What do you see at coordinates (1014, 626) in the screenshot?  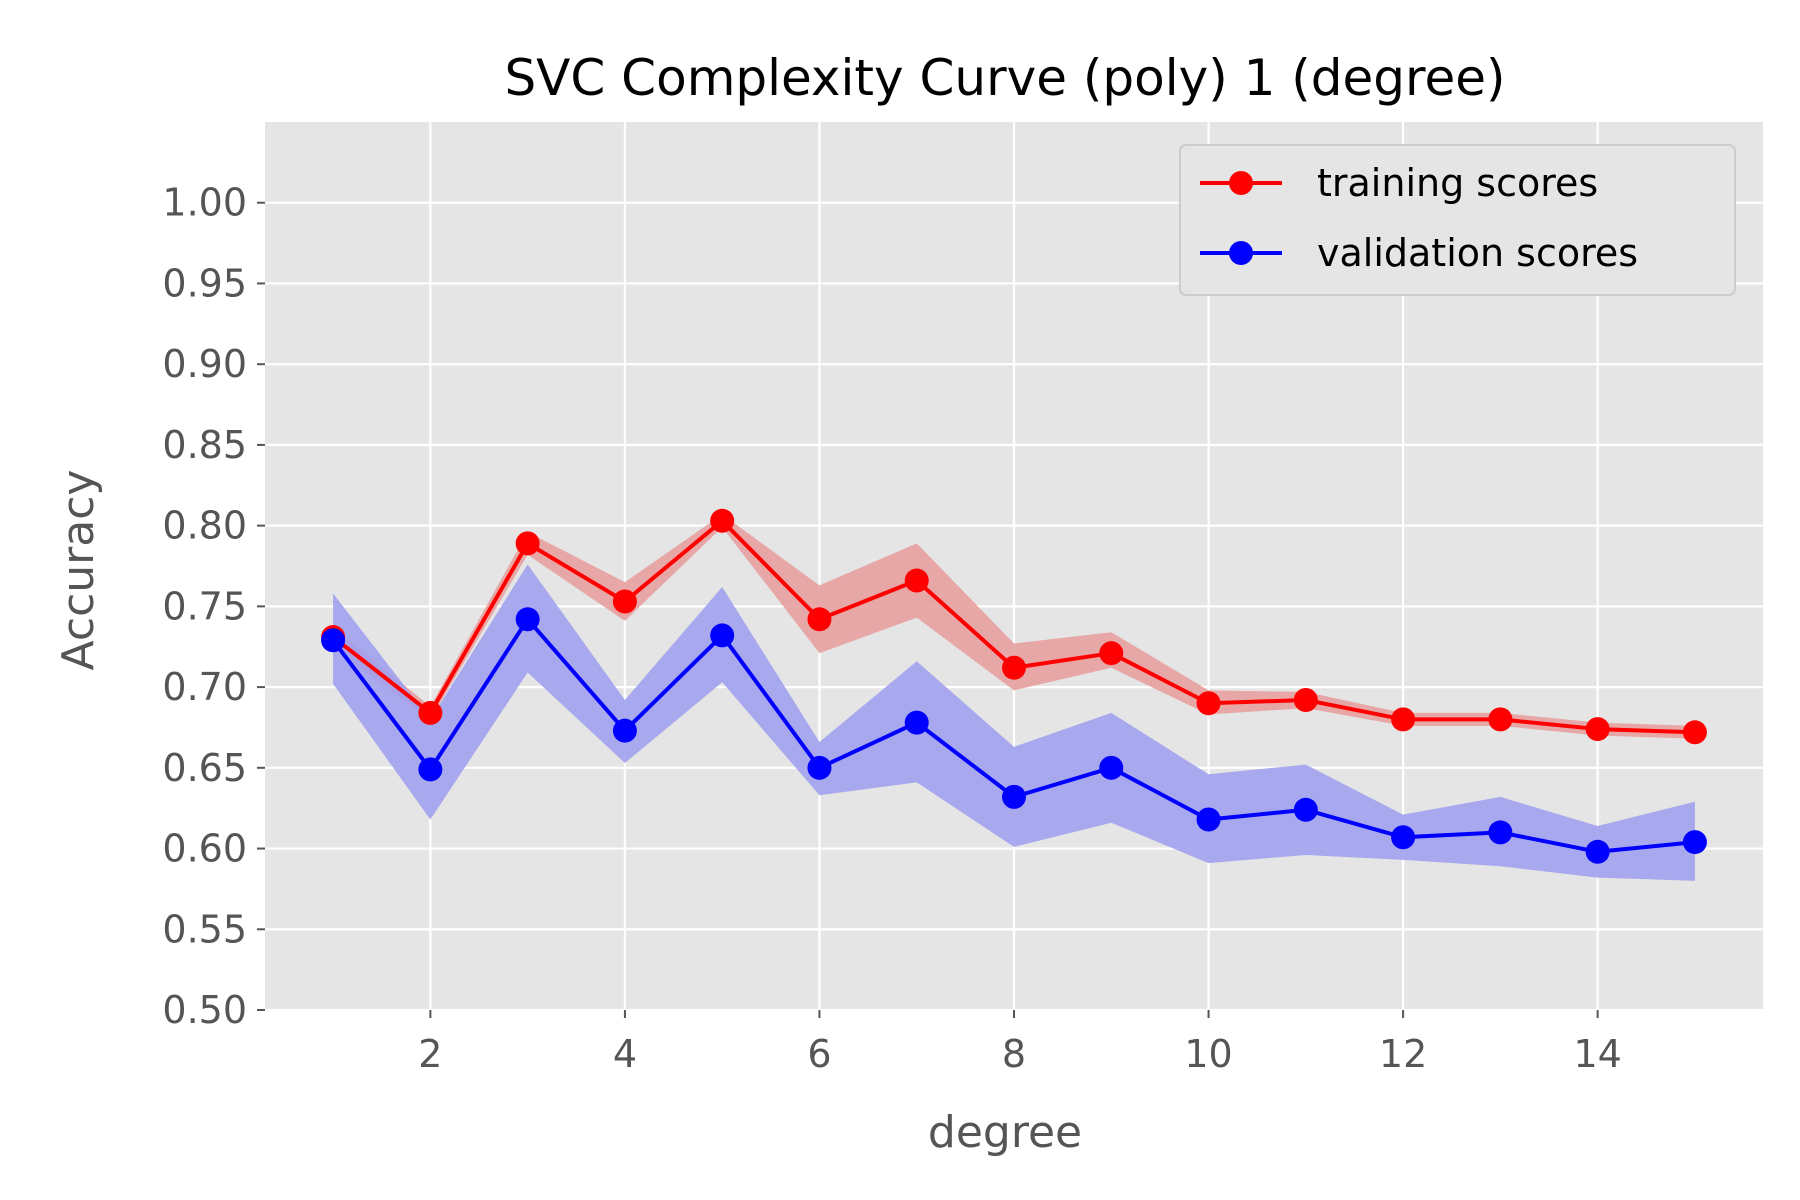 I see `confidence-band` at bounding box center [1014, 626].